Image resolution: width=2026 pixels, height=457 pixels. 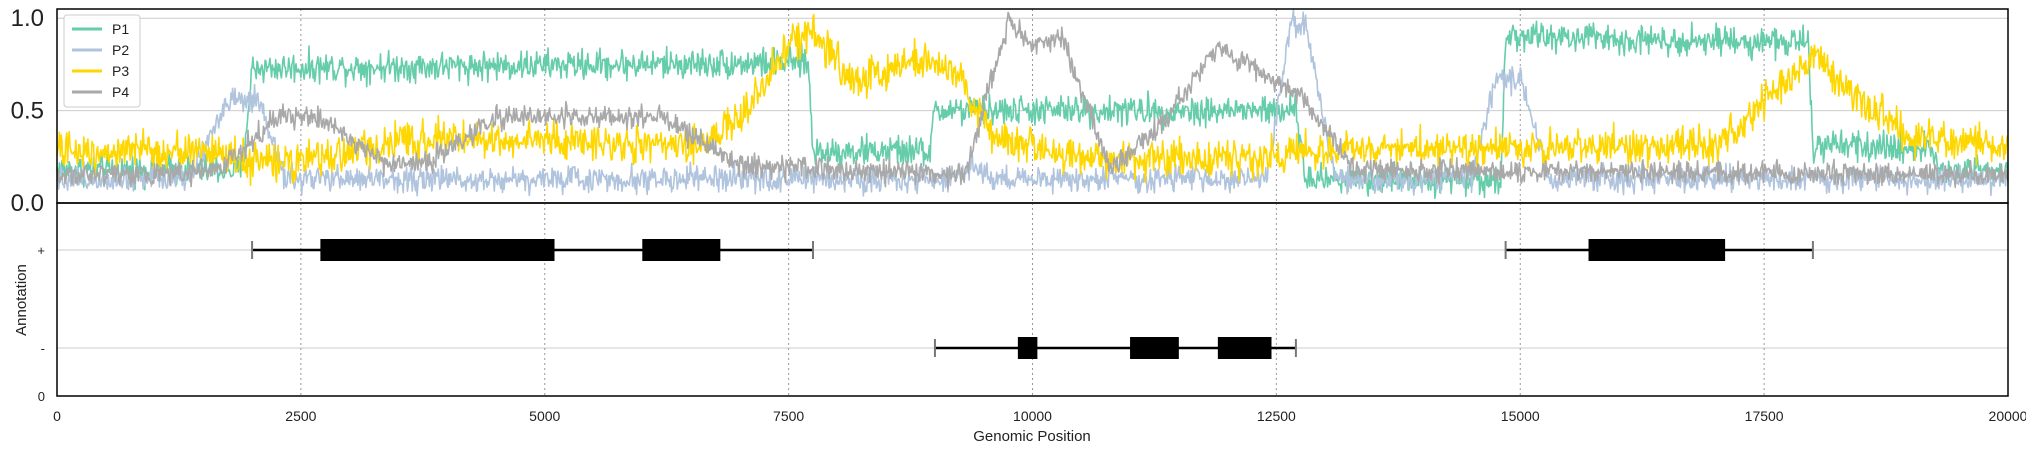 I want to click on signal-y-tick-label-0: 0.0, so click(x=27, y=203).